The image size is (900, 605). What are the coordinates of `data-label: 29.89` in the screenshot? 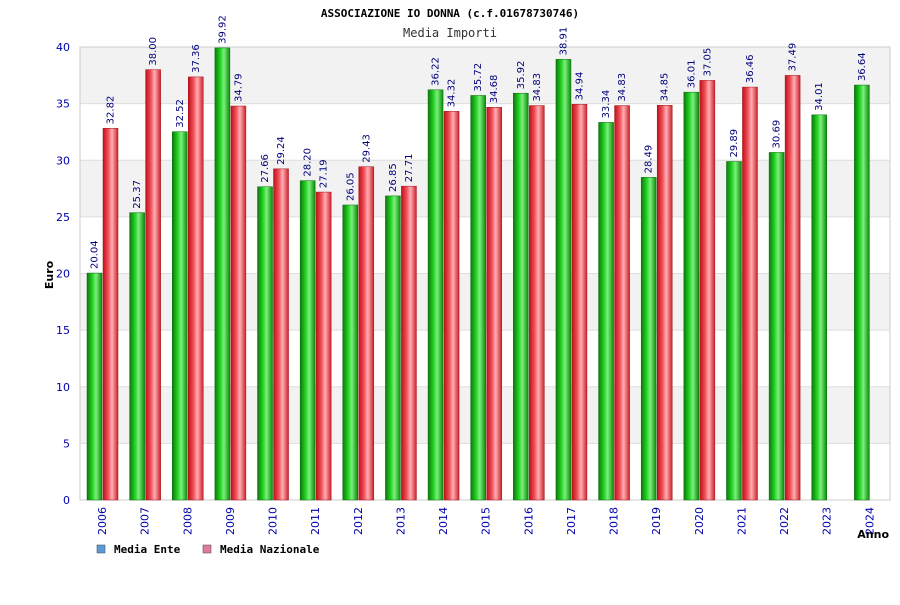 It's located at (734, 143).